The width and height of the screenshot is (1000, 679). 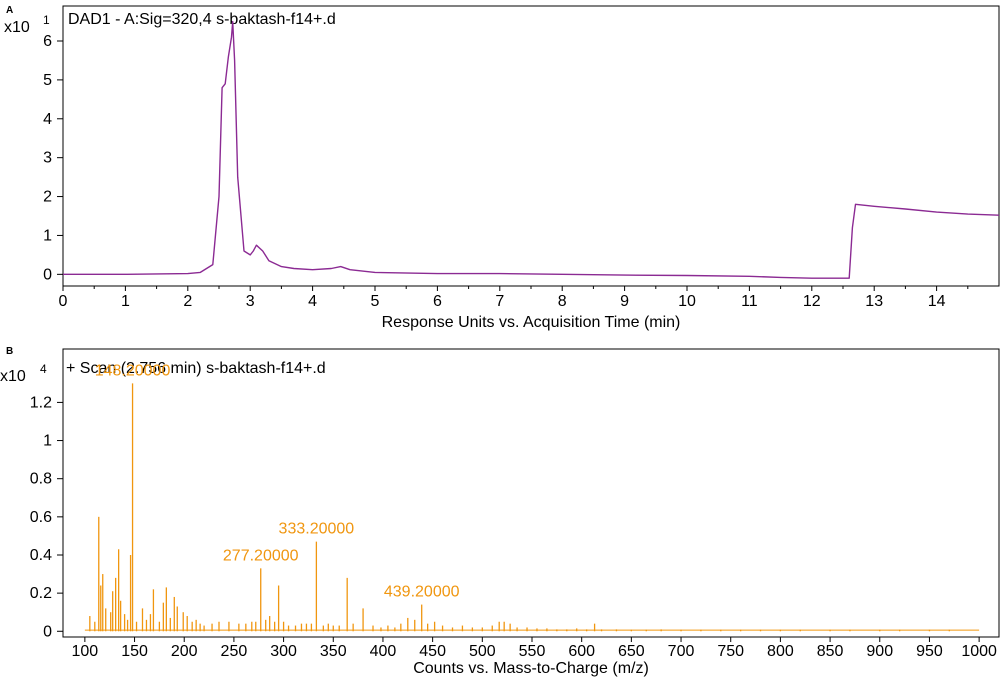 What do you see at coordinates (47, 41) in the screenshot?
I see `y-tick-label: 6` at bounding box center [47, 41].